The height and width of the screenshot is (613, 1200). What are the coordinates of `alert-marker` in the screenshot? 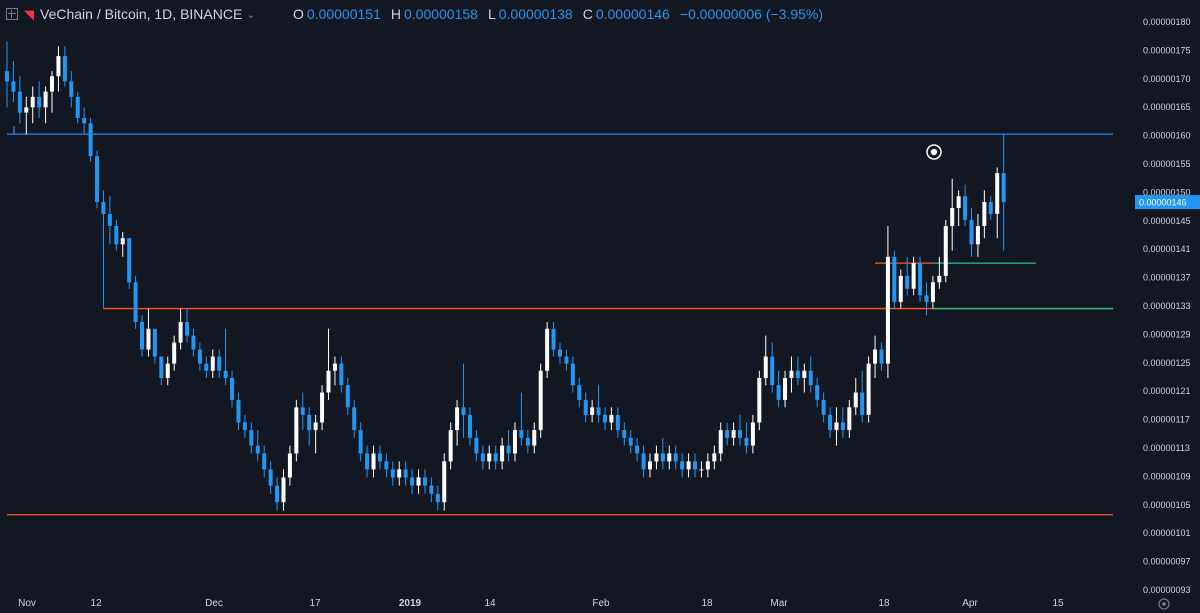 It's located at (934, 152).